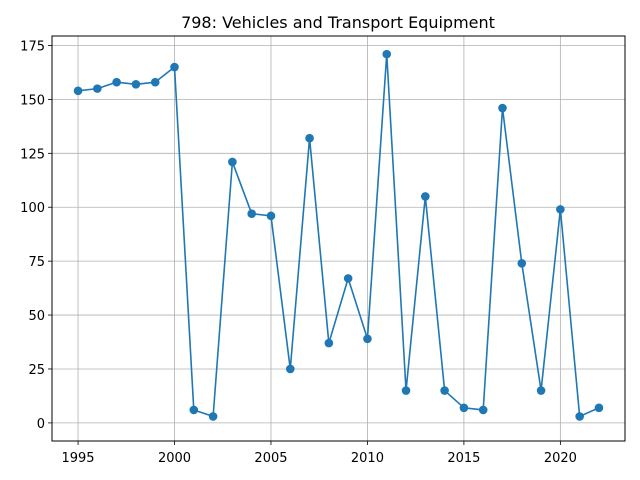  I want to click on y-tick-label: 125, so click(32, 154).